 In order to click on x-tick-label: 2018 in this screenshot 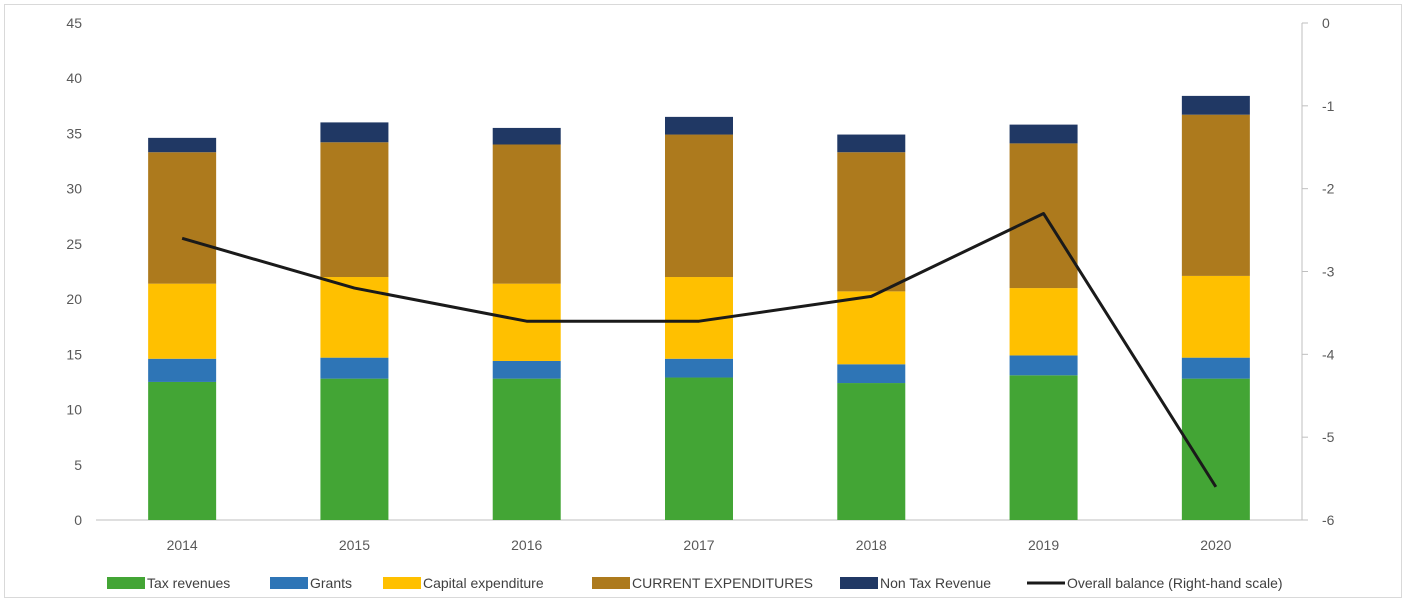, I will do `click(871, 545)`.